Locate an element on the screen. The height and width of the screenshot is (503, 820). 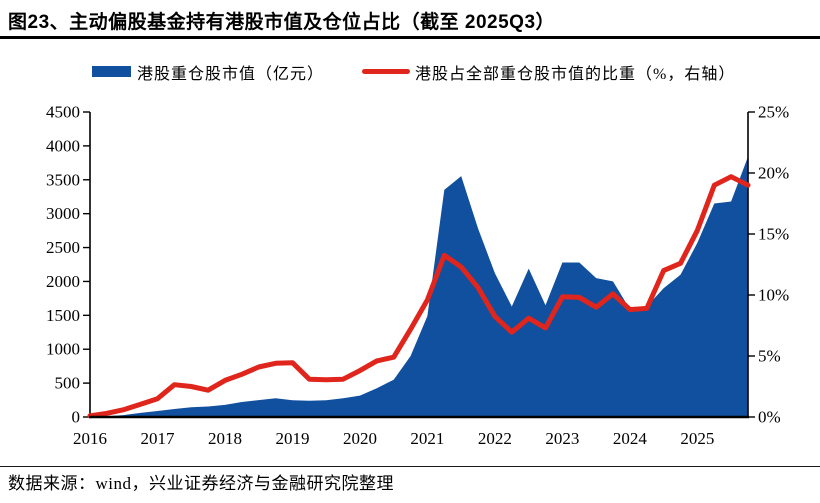
right-tick-label: 15% is located at coordinates (773, 234).